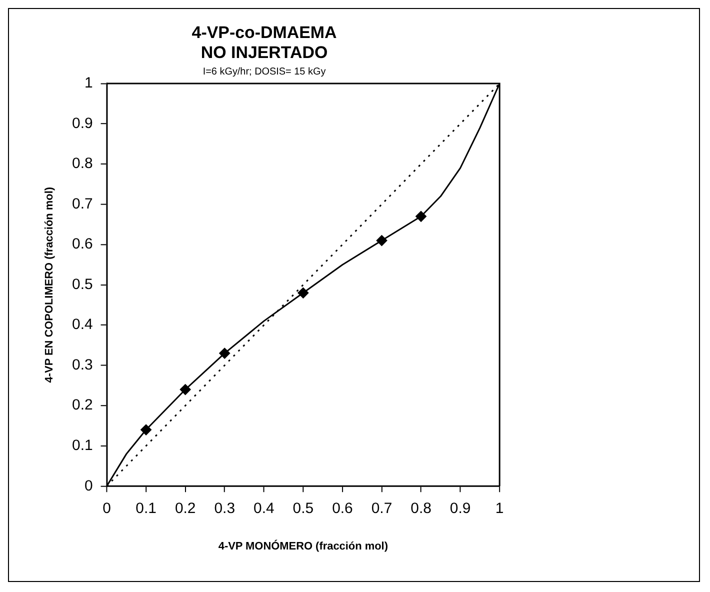 The image size is (710, 592). Describe the element at coordinates (421, 509) in the screenshot. I see `x-tick-label: 0.8` at that location.